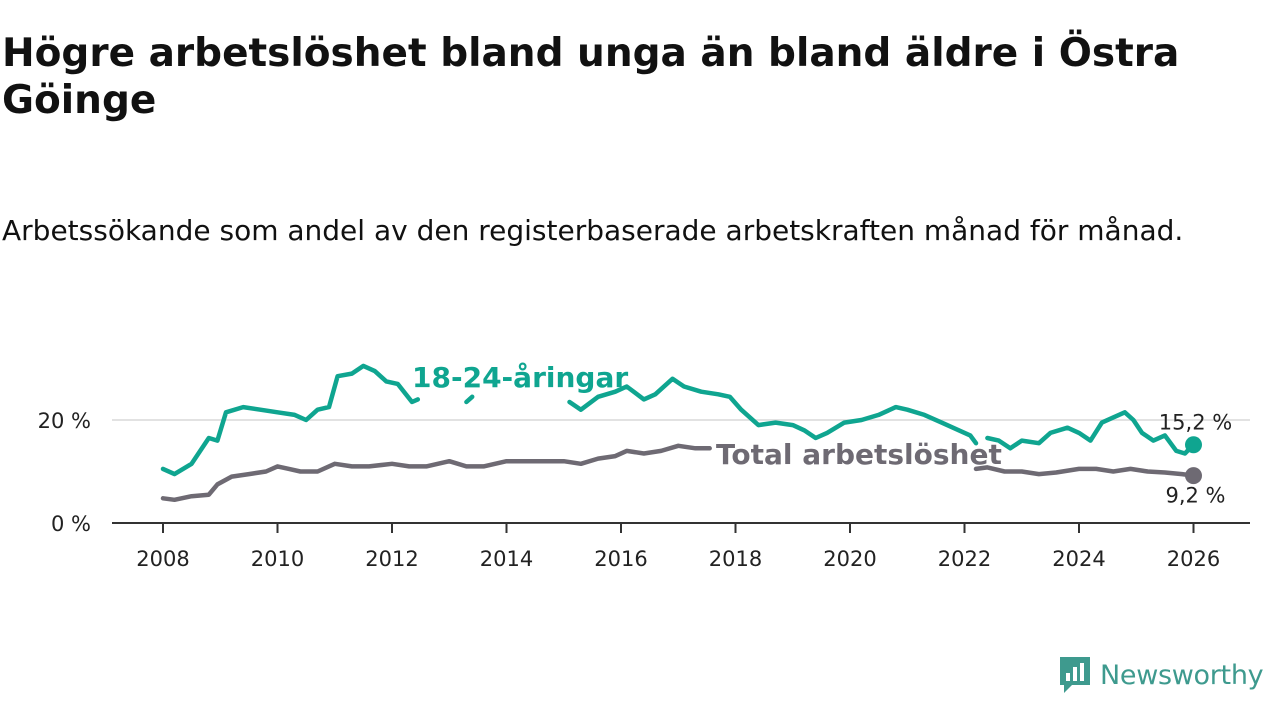 The width and height of the screenshot is (1280, 720). I want to click on series-labels: 18-24-åringar Total arbetslöshet, so click(707, 416).